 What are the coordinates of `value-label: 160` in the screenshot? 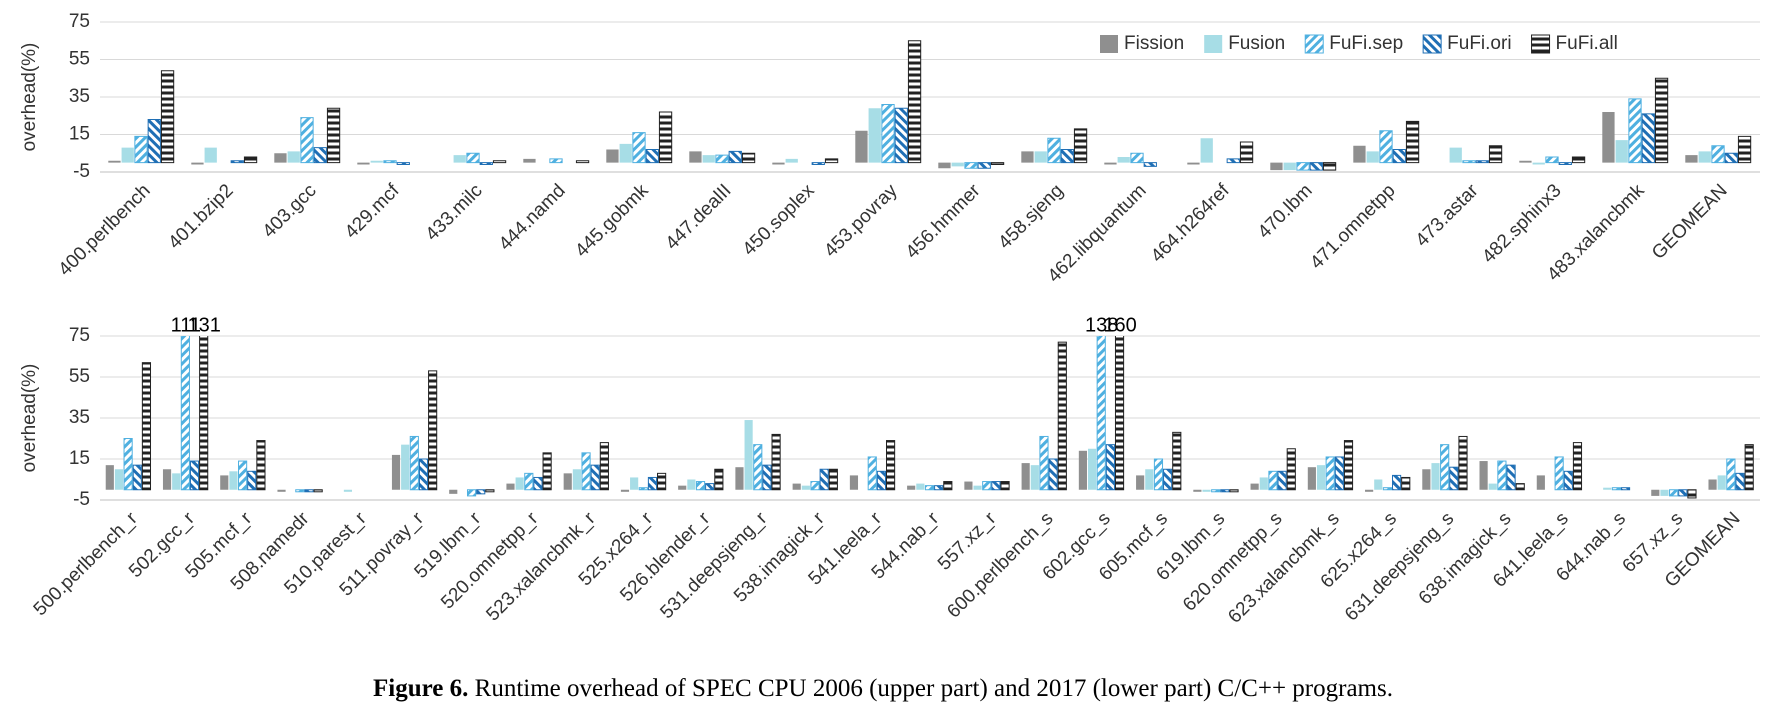 It's located at (1119, 325).